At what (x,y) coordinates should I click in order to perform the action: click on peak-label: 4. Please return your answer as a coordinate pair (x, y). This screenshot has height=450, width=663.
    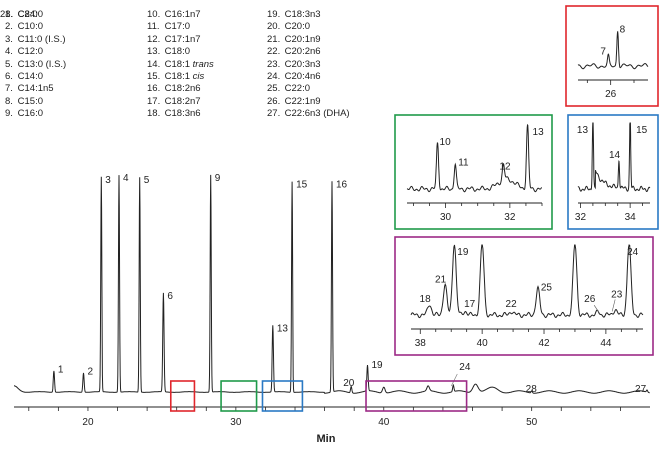
    Looking at the image, I should click on (126, 178).